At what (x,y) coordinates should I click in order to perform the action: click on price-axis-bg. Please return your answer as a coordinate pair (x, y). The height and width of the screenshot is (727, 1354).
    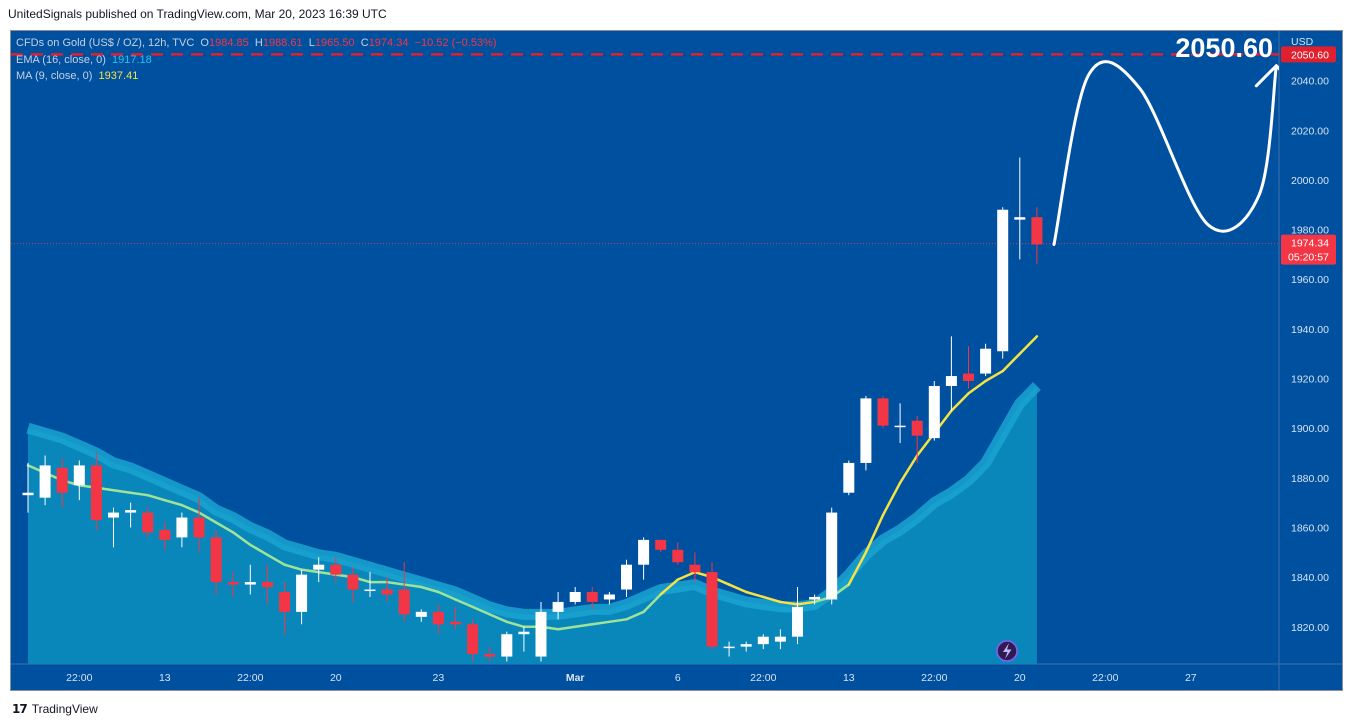
    Looking at the image, I should click on (1310, 360).